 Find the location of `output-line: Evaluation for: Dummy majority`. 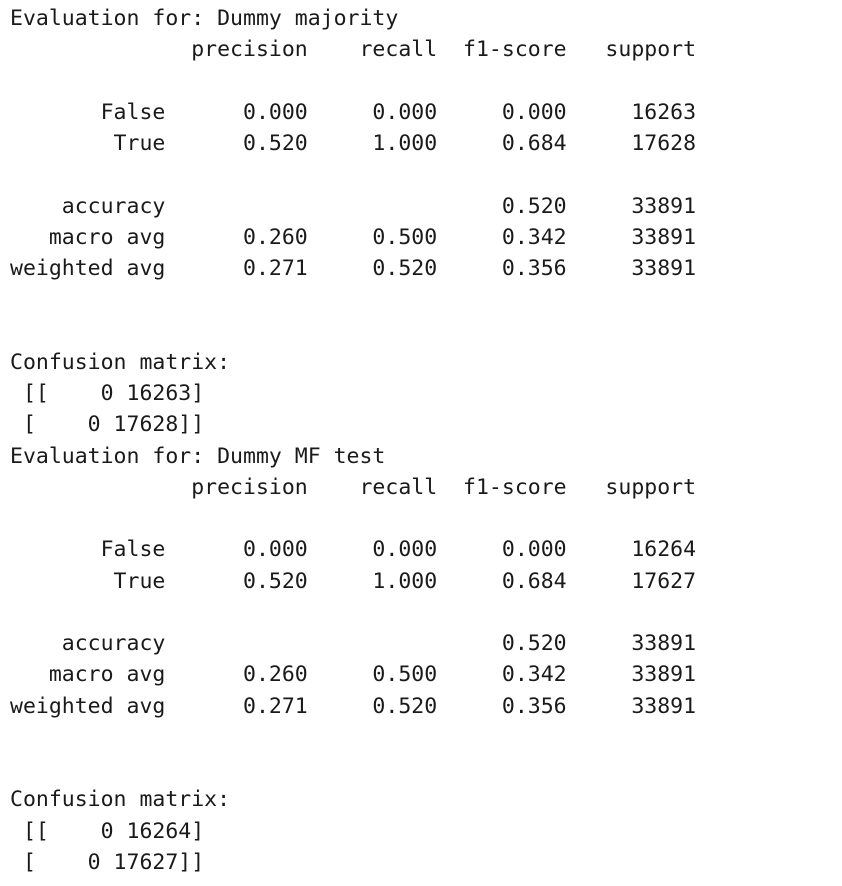

output-line: Evaluation for: Dummy majority is located at coordinates (204, 18).